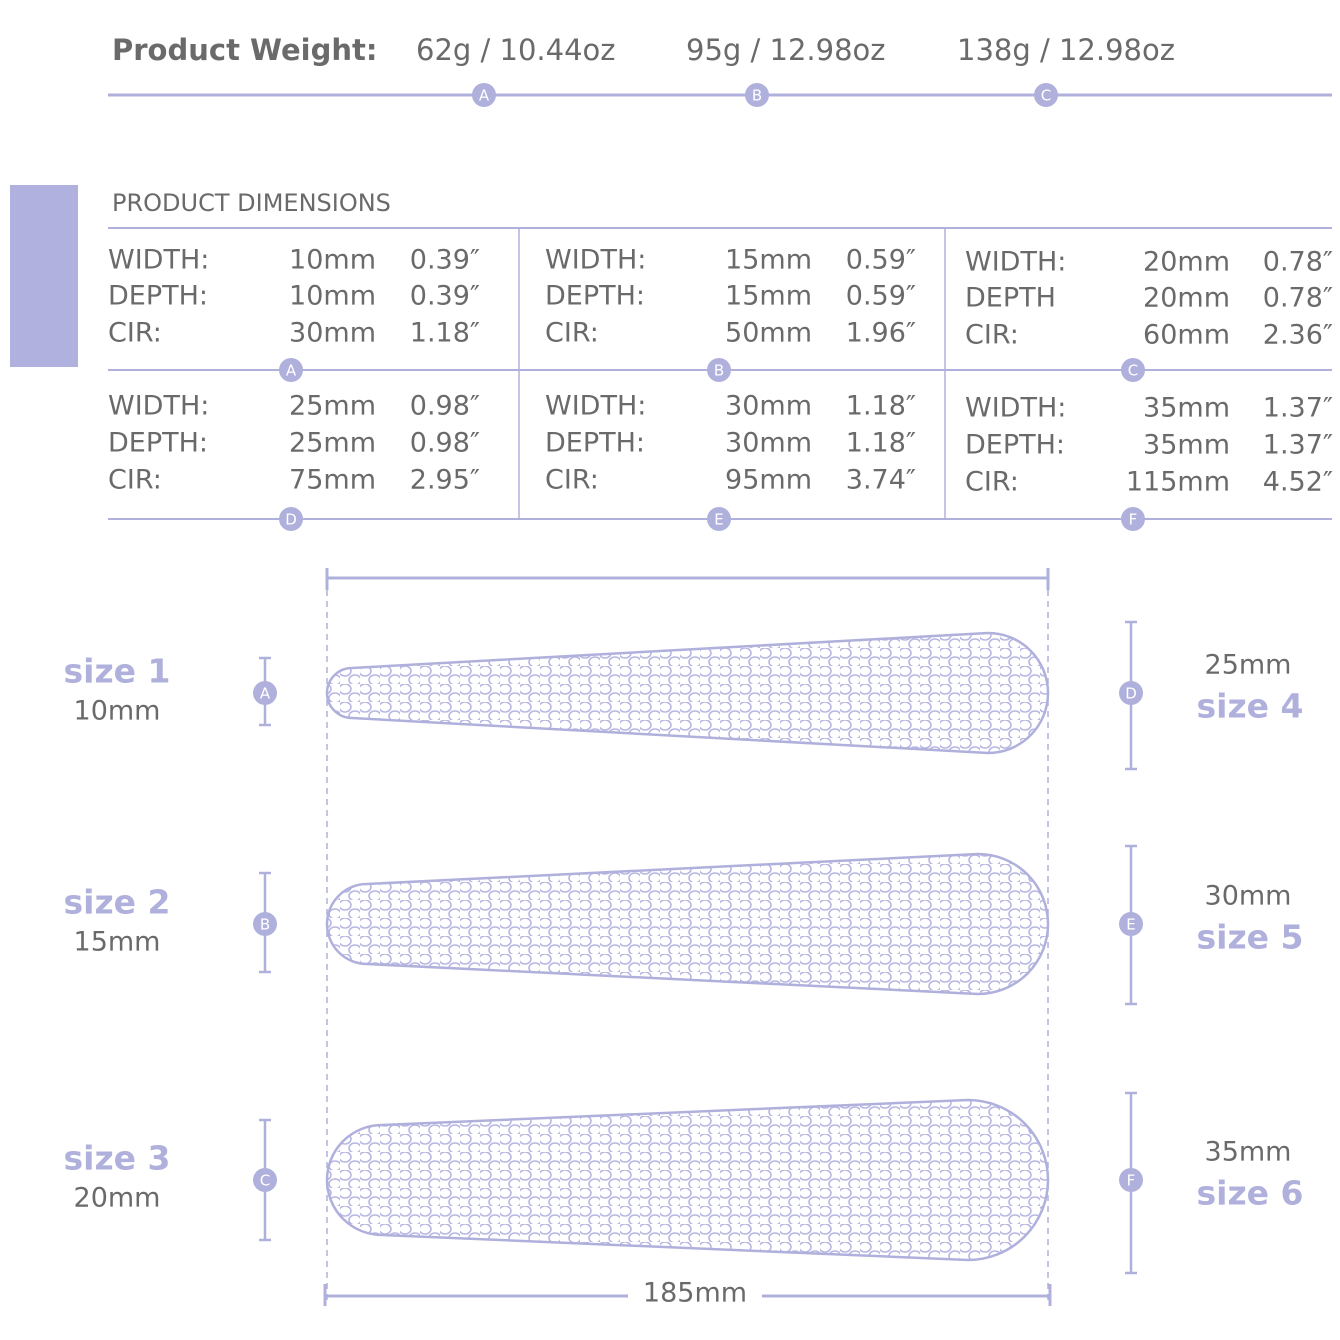 This screenshot has height=1340, width=1340. Describe the element at coordinates (768, 480) in the screenshot. I see `dim-mm: 95mm` at that location.